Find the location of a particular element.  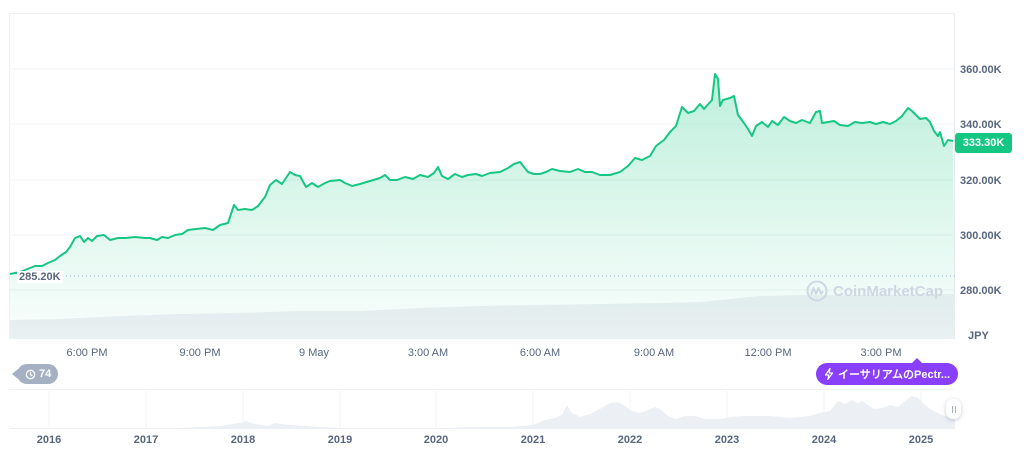

watermark-text: CoinMarketCap is located at coordinates (888, 291).